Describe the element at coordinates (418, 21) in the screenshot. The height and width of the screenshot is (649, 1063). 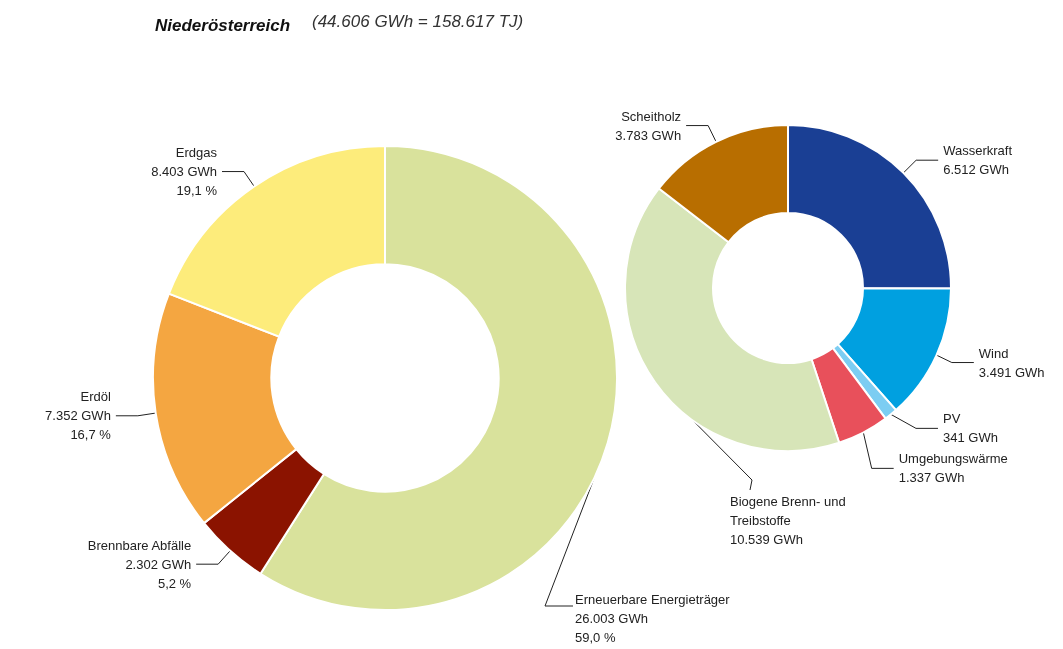
I see `chart-subtitle: (44.606 GWh = 158.617 TJ)` at that location.